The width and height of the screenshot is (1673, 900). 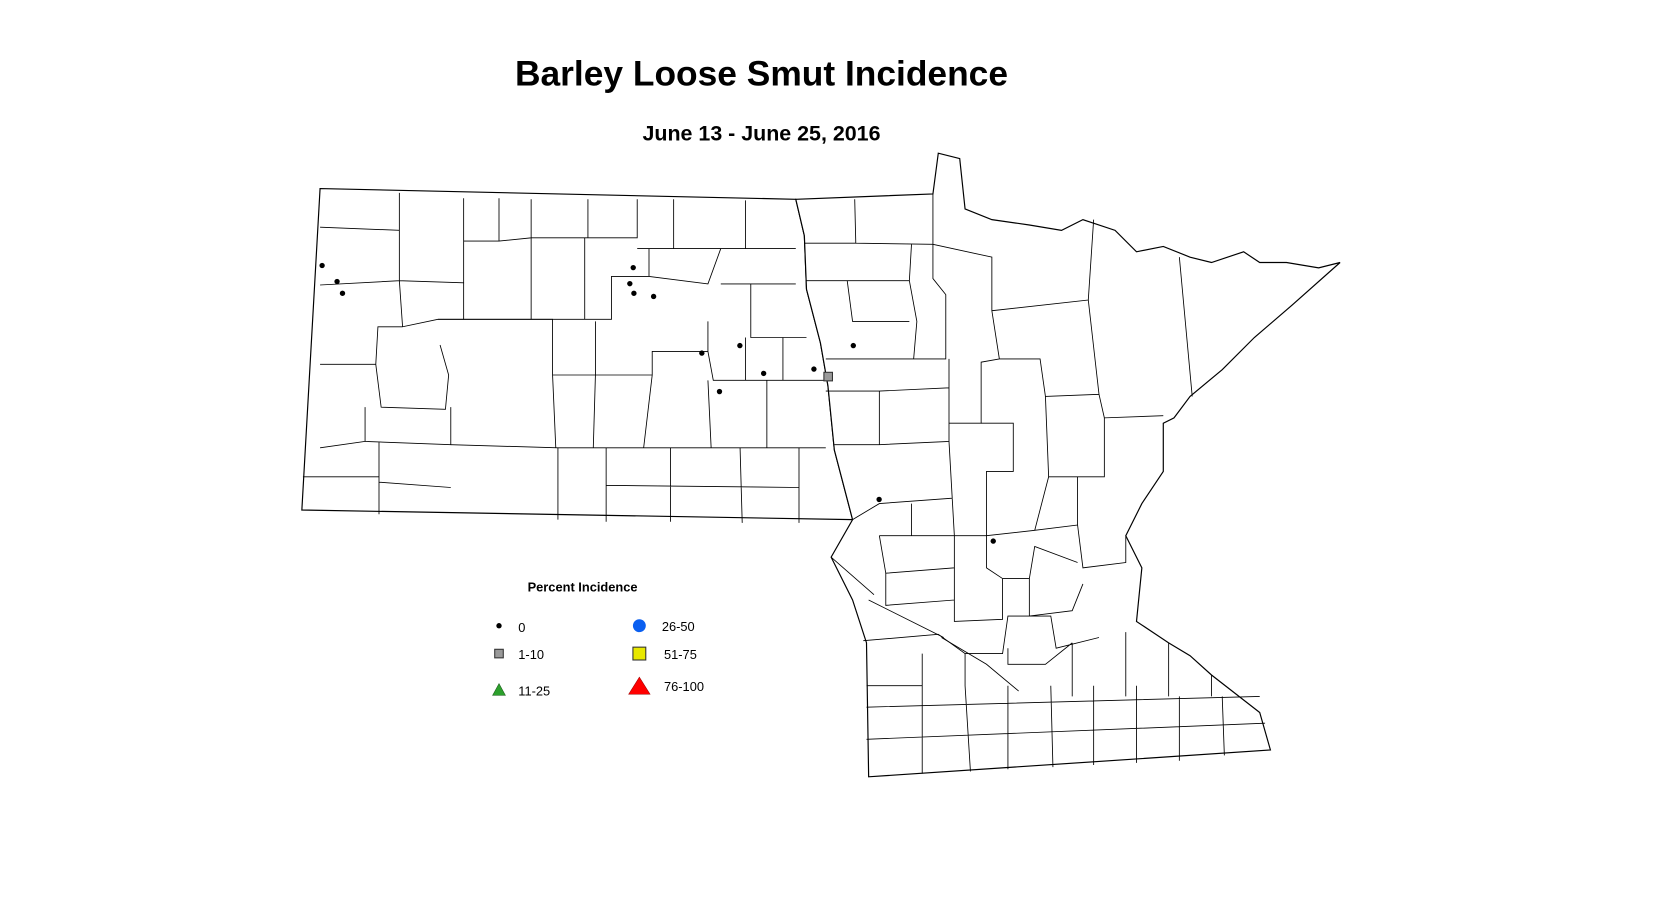 What do you see at coordinates (678, 626) in the screenshot?
I see `legend-label: 26-50` at bounding box center [678, 626].